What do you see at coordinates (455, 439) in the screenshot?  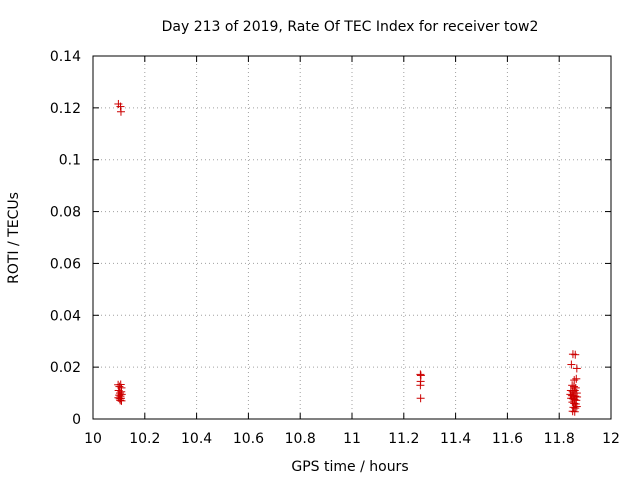 I see `x-tick-label: 11.4` at bounding box center [455, 439].